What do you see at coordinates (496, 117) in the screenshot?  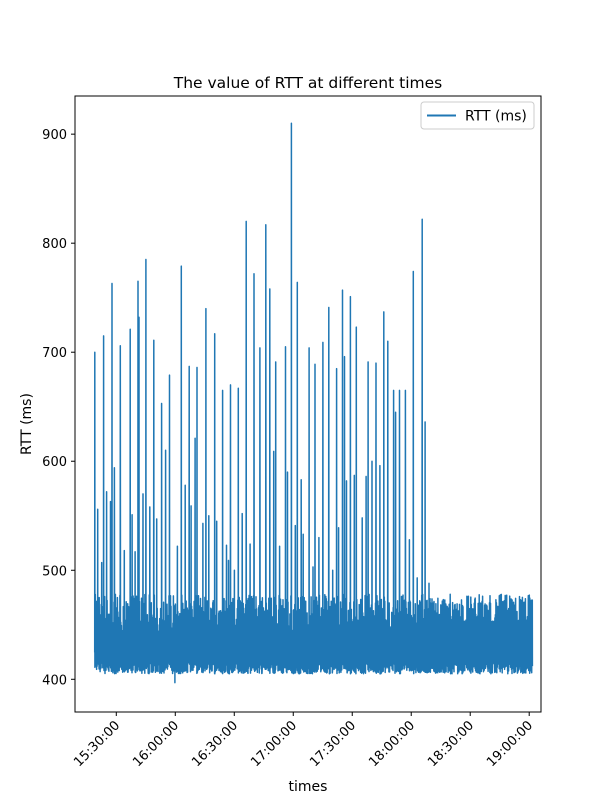 I see `legend-label: RTT (ms)` at bounding box center [496, 117].